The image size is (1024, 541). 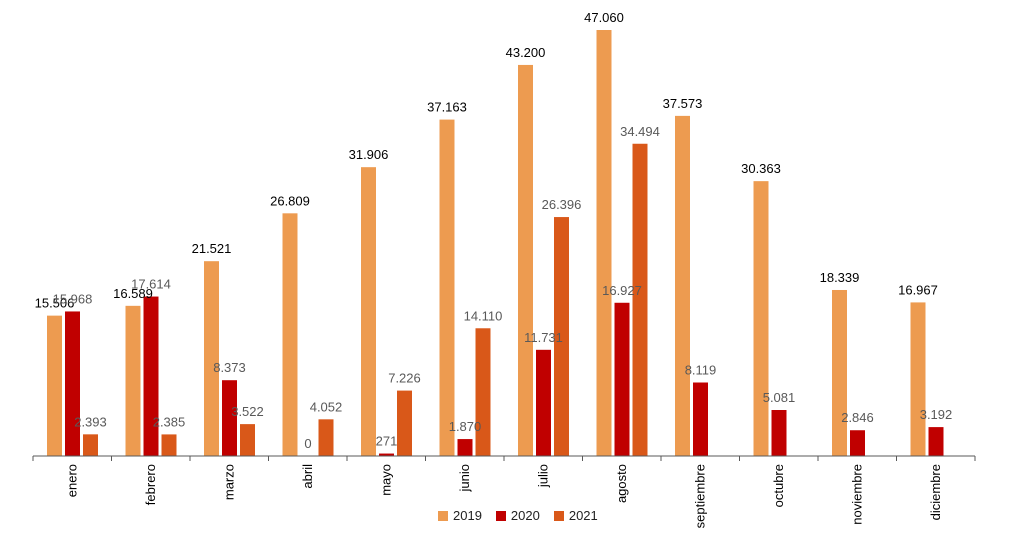 What do you see at coordinates (386, 454) in the screenshot?
I see `bar-2020-mayo` at bounding box center [386, 454].